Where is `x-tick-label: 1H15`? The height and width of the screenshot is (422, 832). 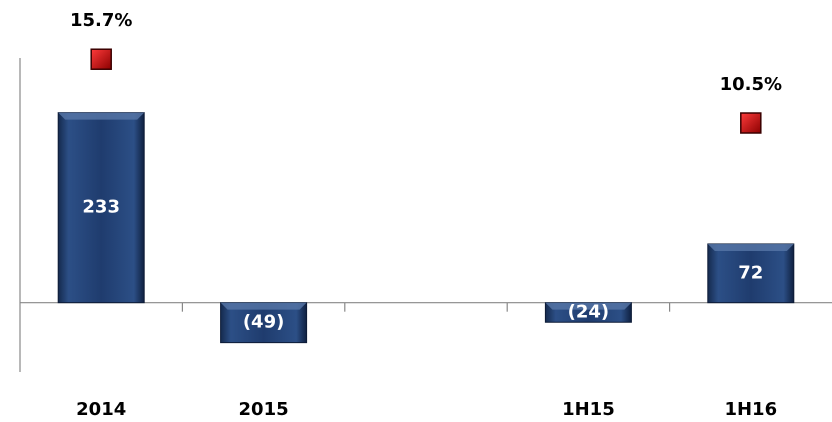
x-tick-label: 1H15 is located at coordinates (588, 409).